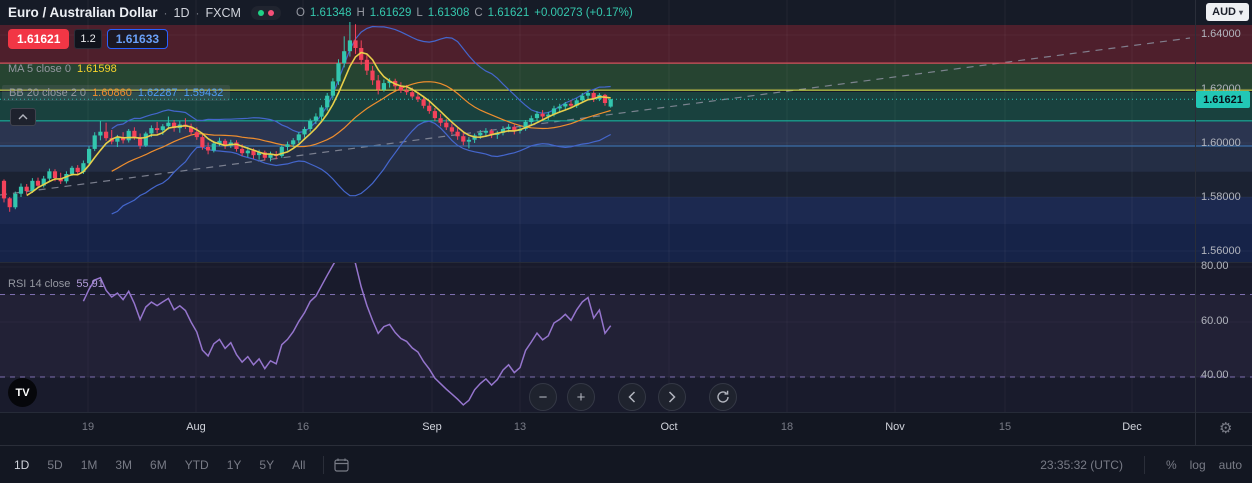 This screenshot has height=483, width=1252. I want to click on chevron-down-icon: ▾, so click(1240, 12).